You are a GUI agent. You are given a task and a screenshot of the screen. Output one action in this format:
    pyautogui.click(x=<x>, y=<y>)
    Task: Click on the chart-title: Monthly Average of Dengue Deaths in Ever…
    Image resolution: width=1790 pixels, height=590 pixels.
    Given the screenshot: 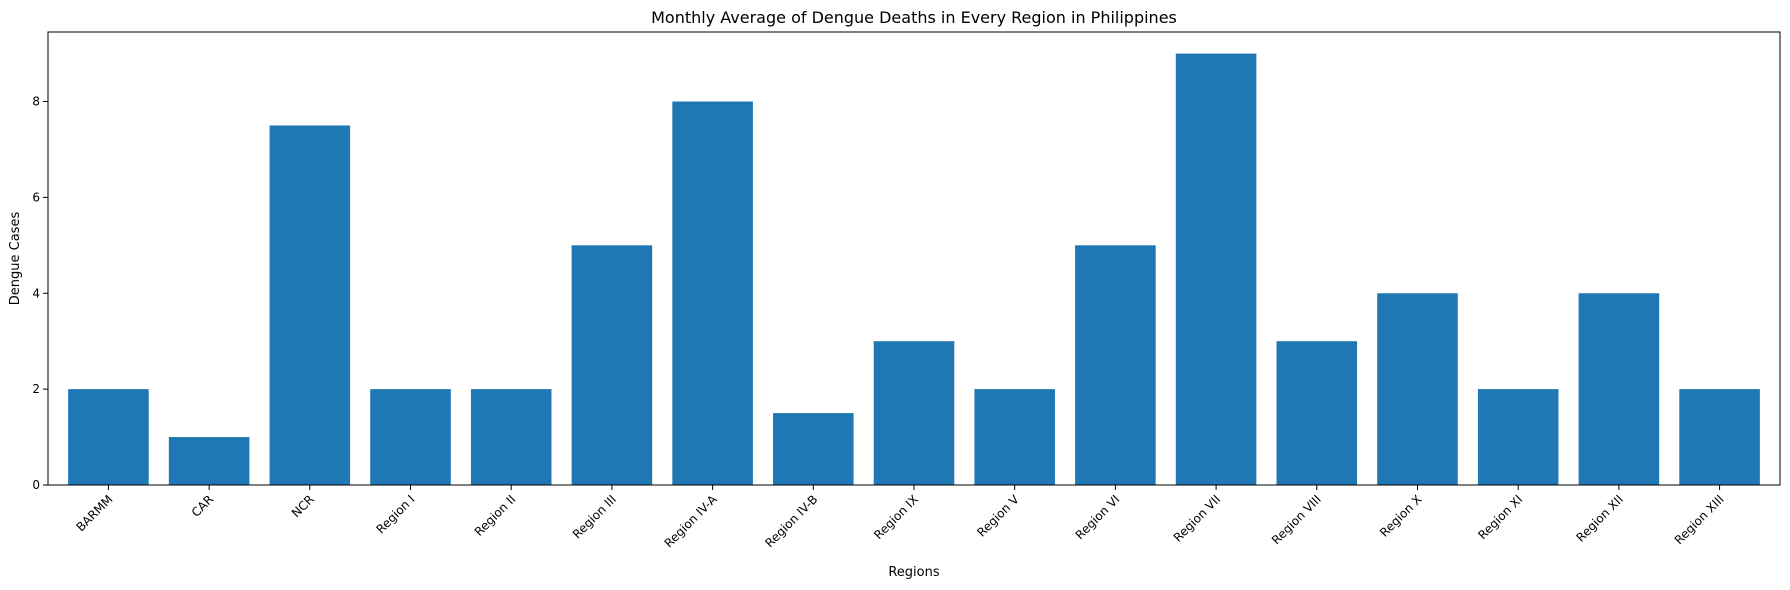 What is the action you would take?
    pyautogui.click(x=914, y=17)
    